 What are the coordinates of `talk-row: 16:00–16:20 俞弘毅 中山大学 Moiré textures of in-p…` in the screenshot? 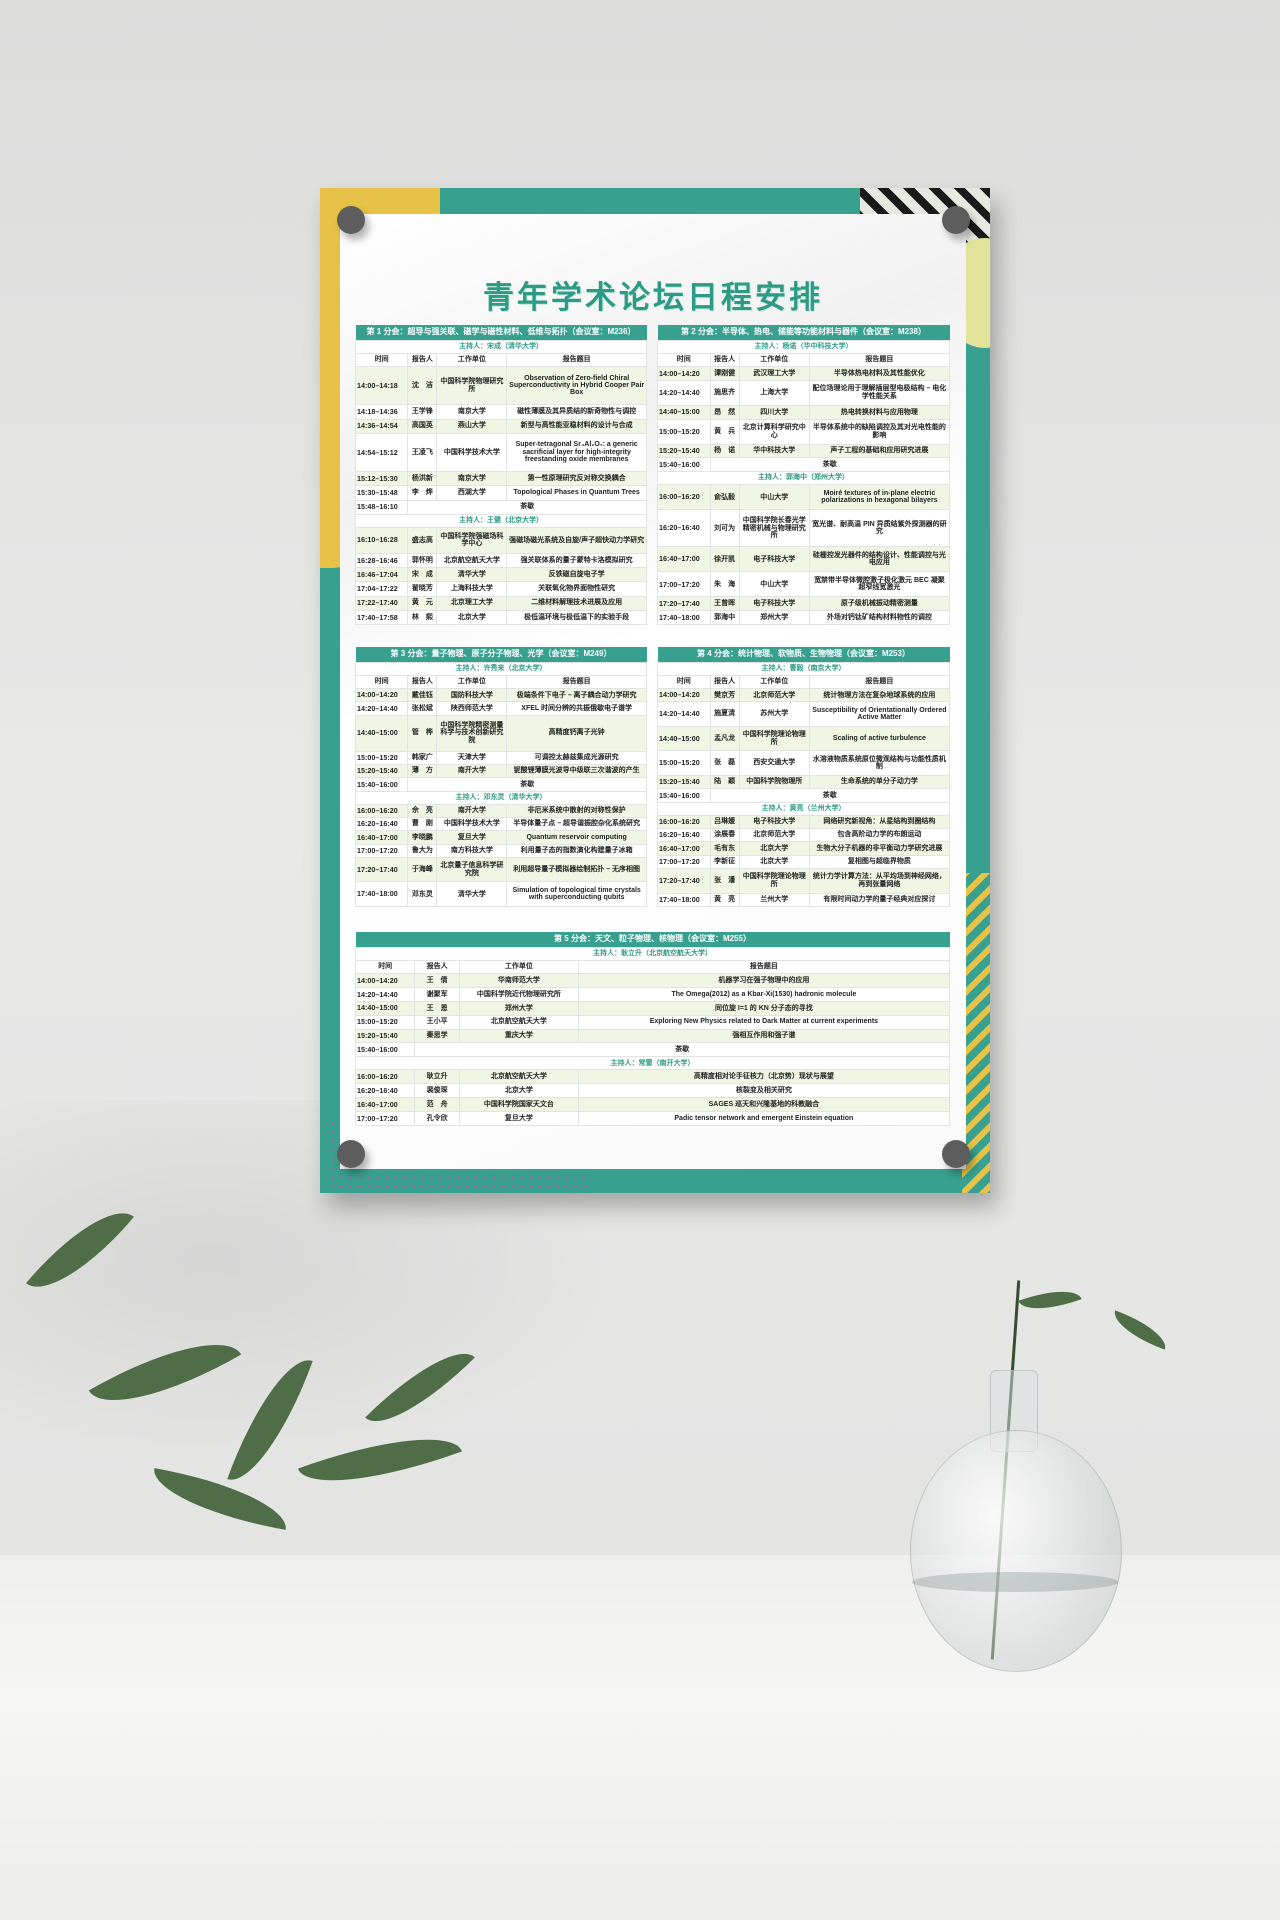 It's located at (804, 497).